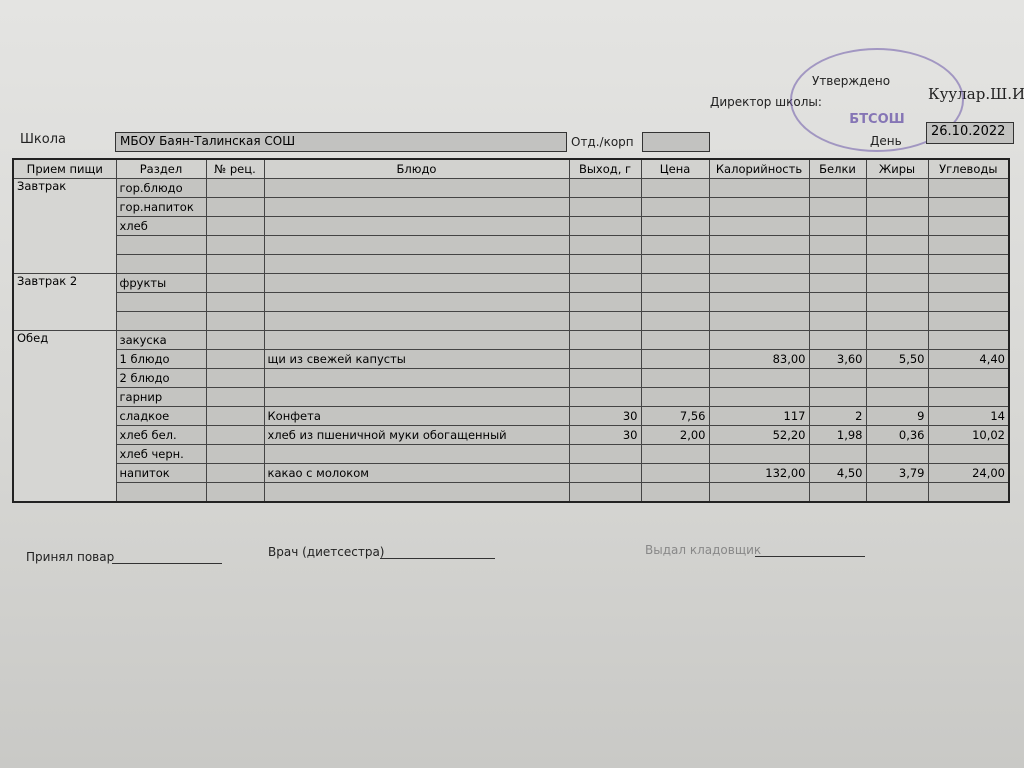  Describe the element at coordinates (837, 473) in the screenshot. I see `table-cell: 4,50` at that location.